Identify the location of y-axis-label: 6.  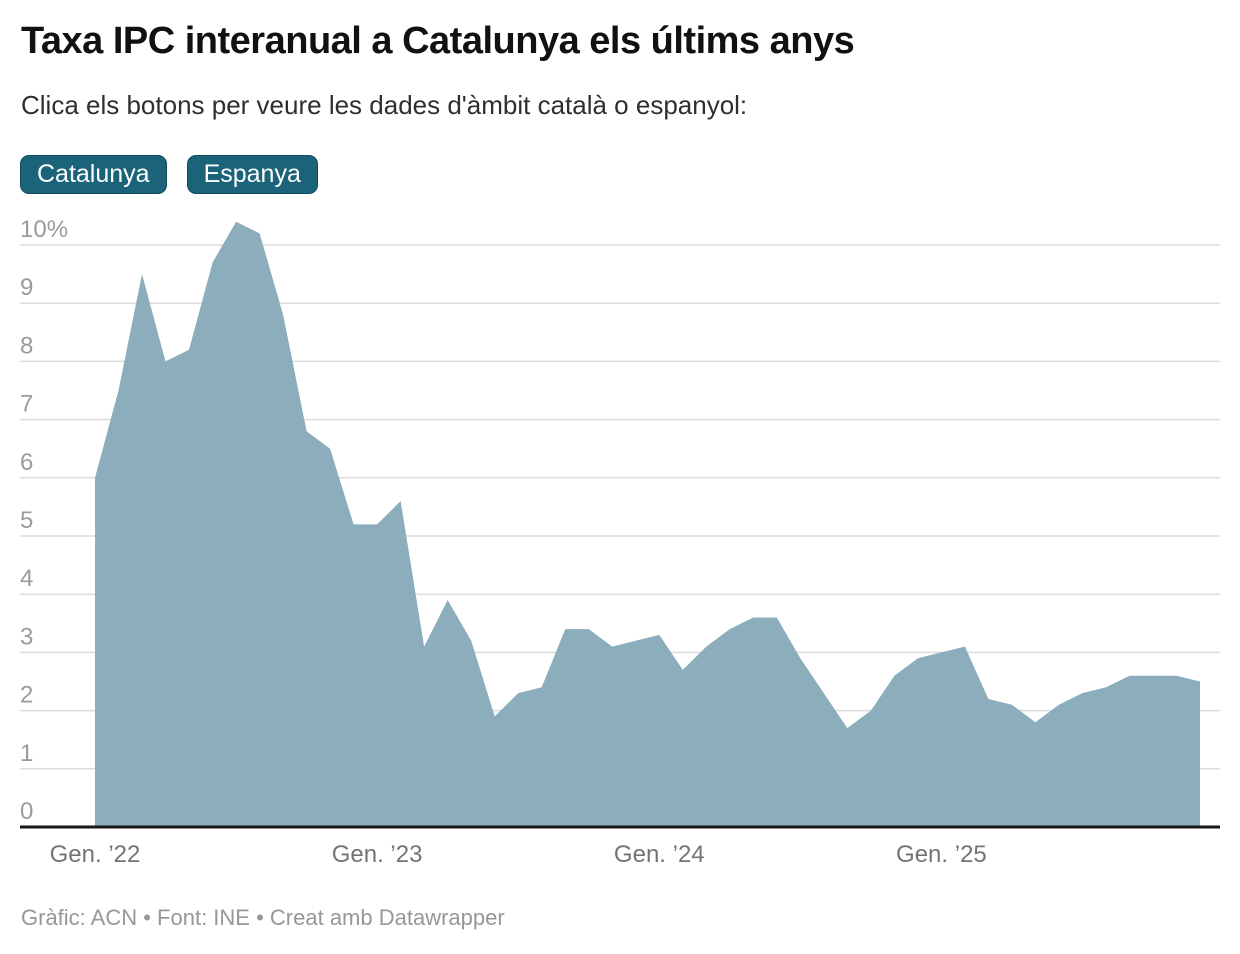
(26, 462).